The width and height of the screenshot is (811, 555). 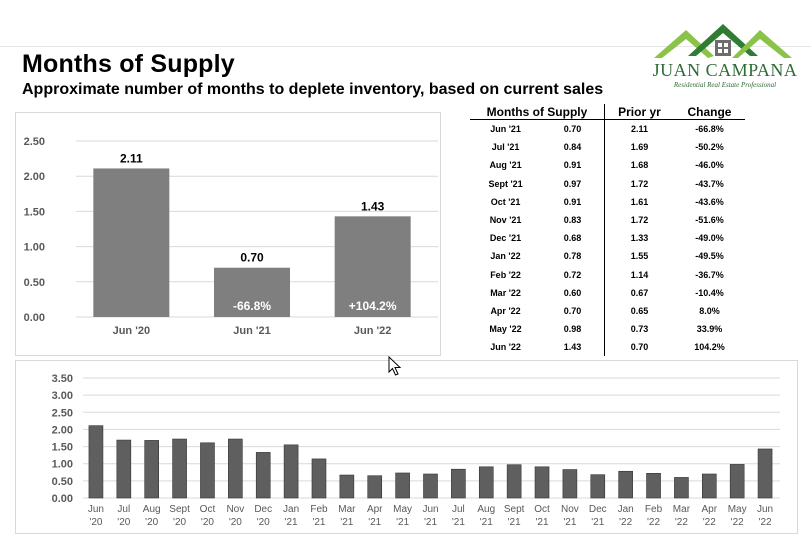 I want to click on table-cell-month: Sept '21, so click(x=505, y=183).